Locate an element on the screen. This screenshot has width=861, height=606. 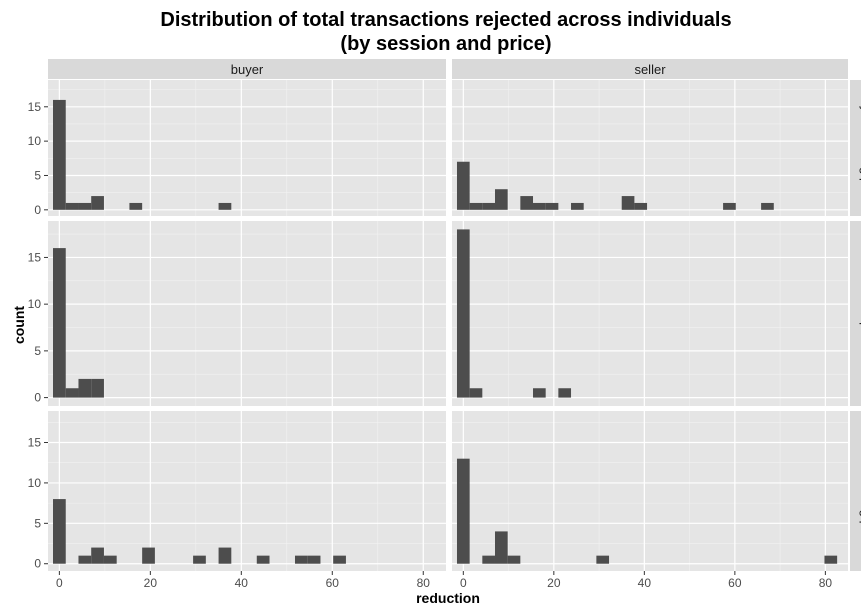
y-axis-title: count is located at coordinates (19, 325).